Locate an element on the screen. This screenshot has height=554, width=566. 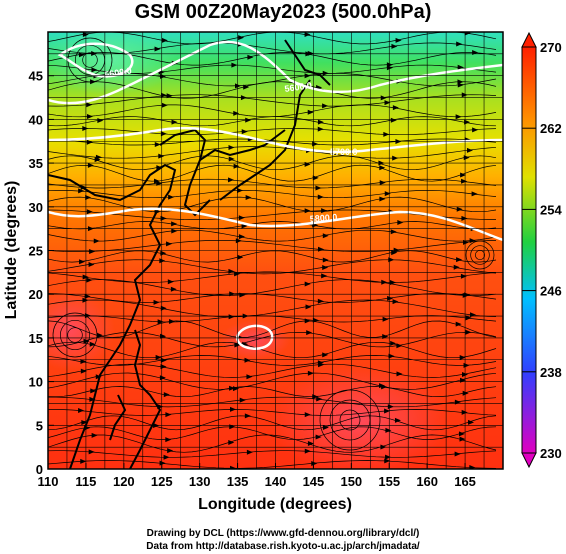
x-axis-ticks: 110 115 120 125 130 135 140 145 150 155 160 165 is located at coordinates (257, 476).